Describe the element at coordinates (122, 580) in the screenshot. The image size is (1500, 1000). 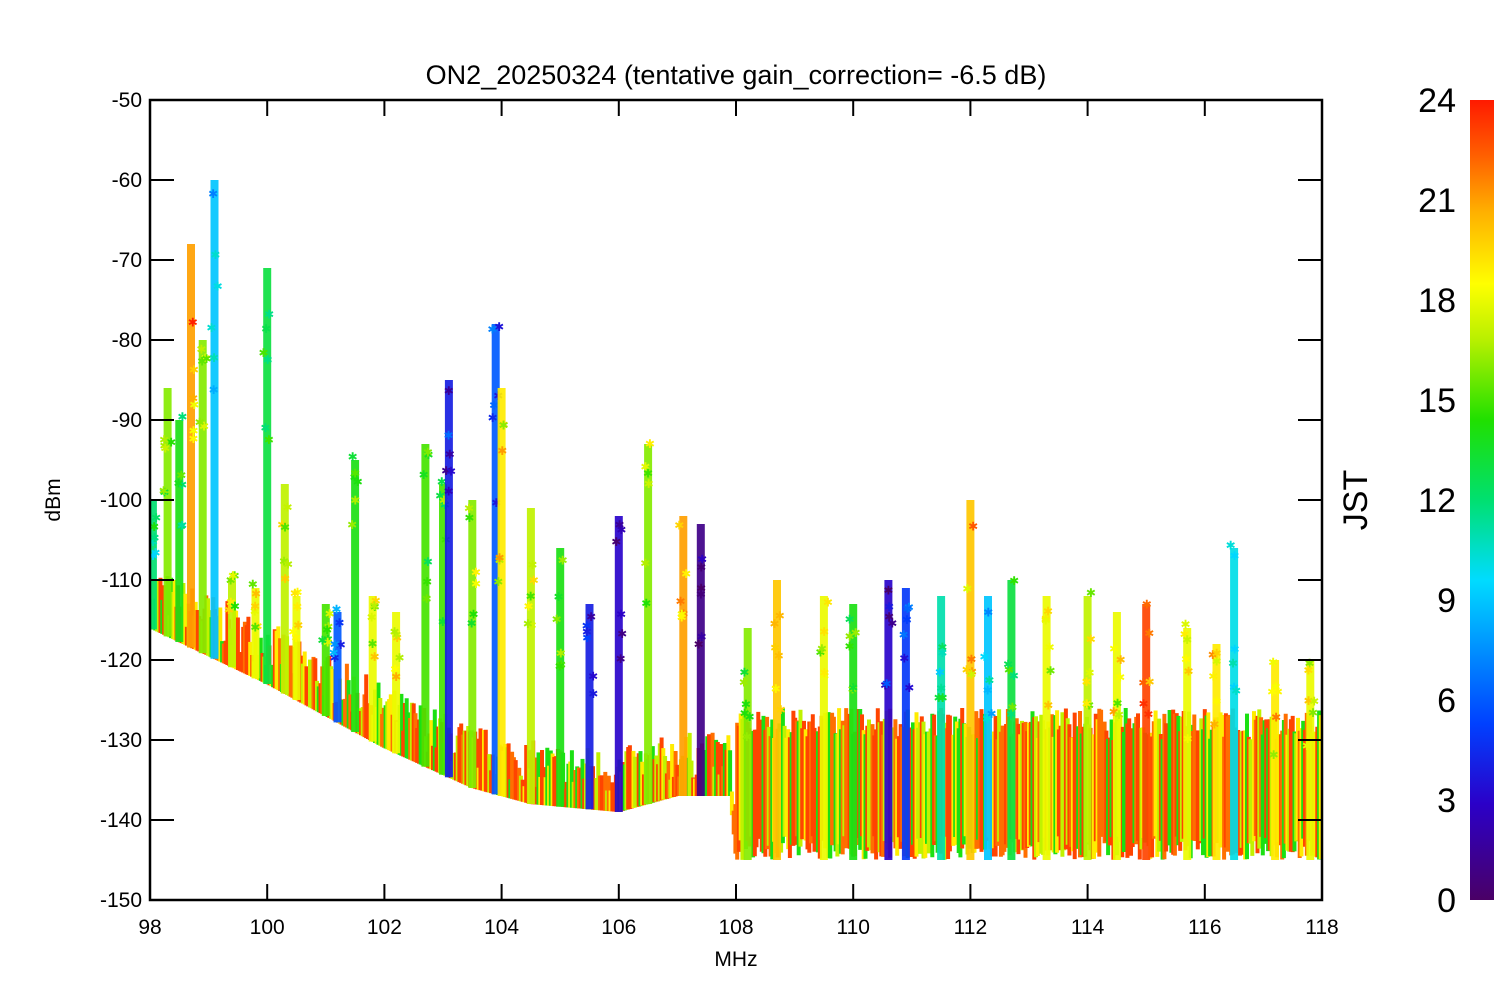
I see `y-tick-label: -110` at that location.